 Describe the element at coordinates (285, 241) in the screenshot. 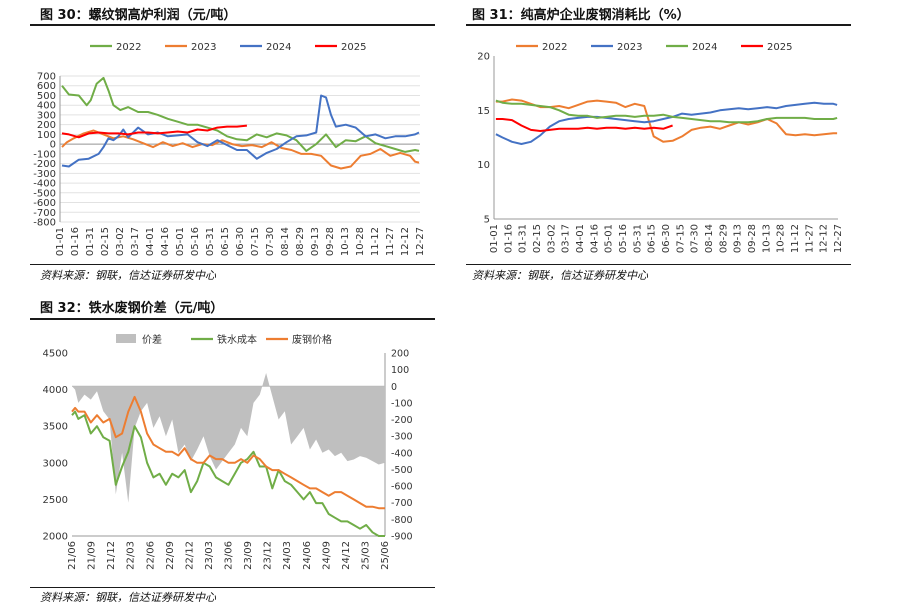

I see `fig30-xtick-15: 08-14` at that location.